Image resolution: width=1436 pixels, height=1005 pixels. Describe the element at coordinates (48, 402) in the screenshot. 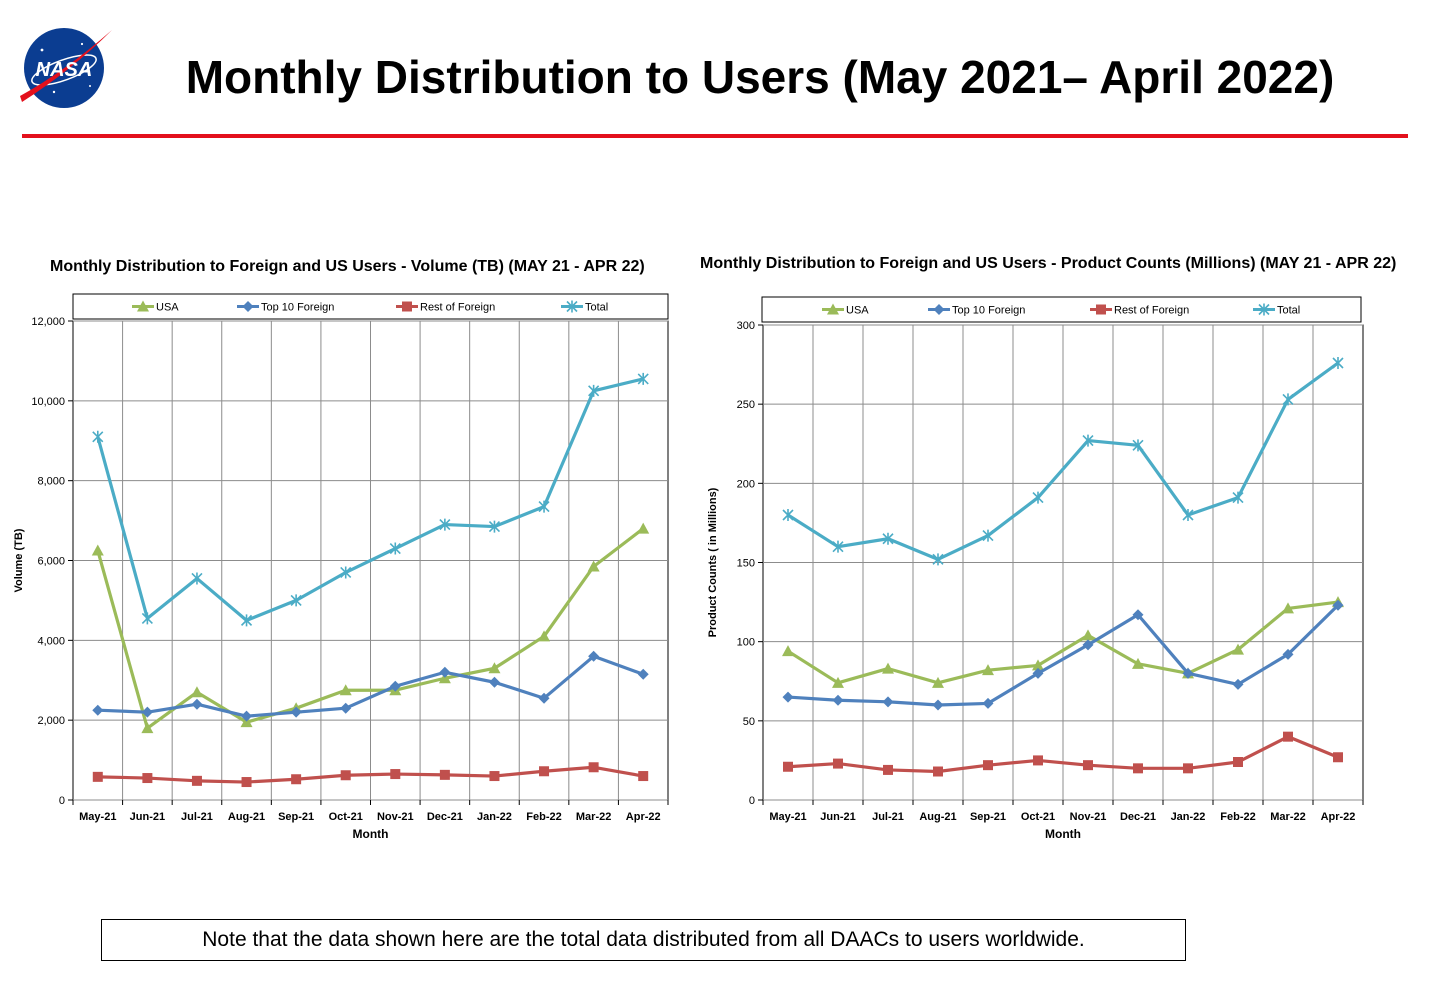

I see `y-tick-label: 10,000` at that location.